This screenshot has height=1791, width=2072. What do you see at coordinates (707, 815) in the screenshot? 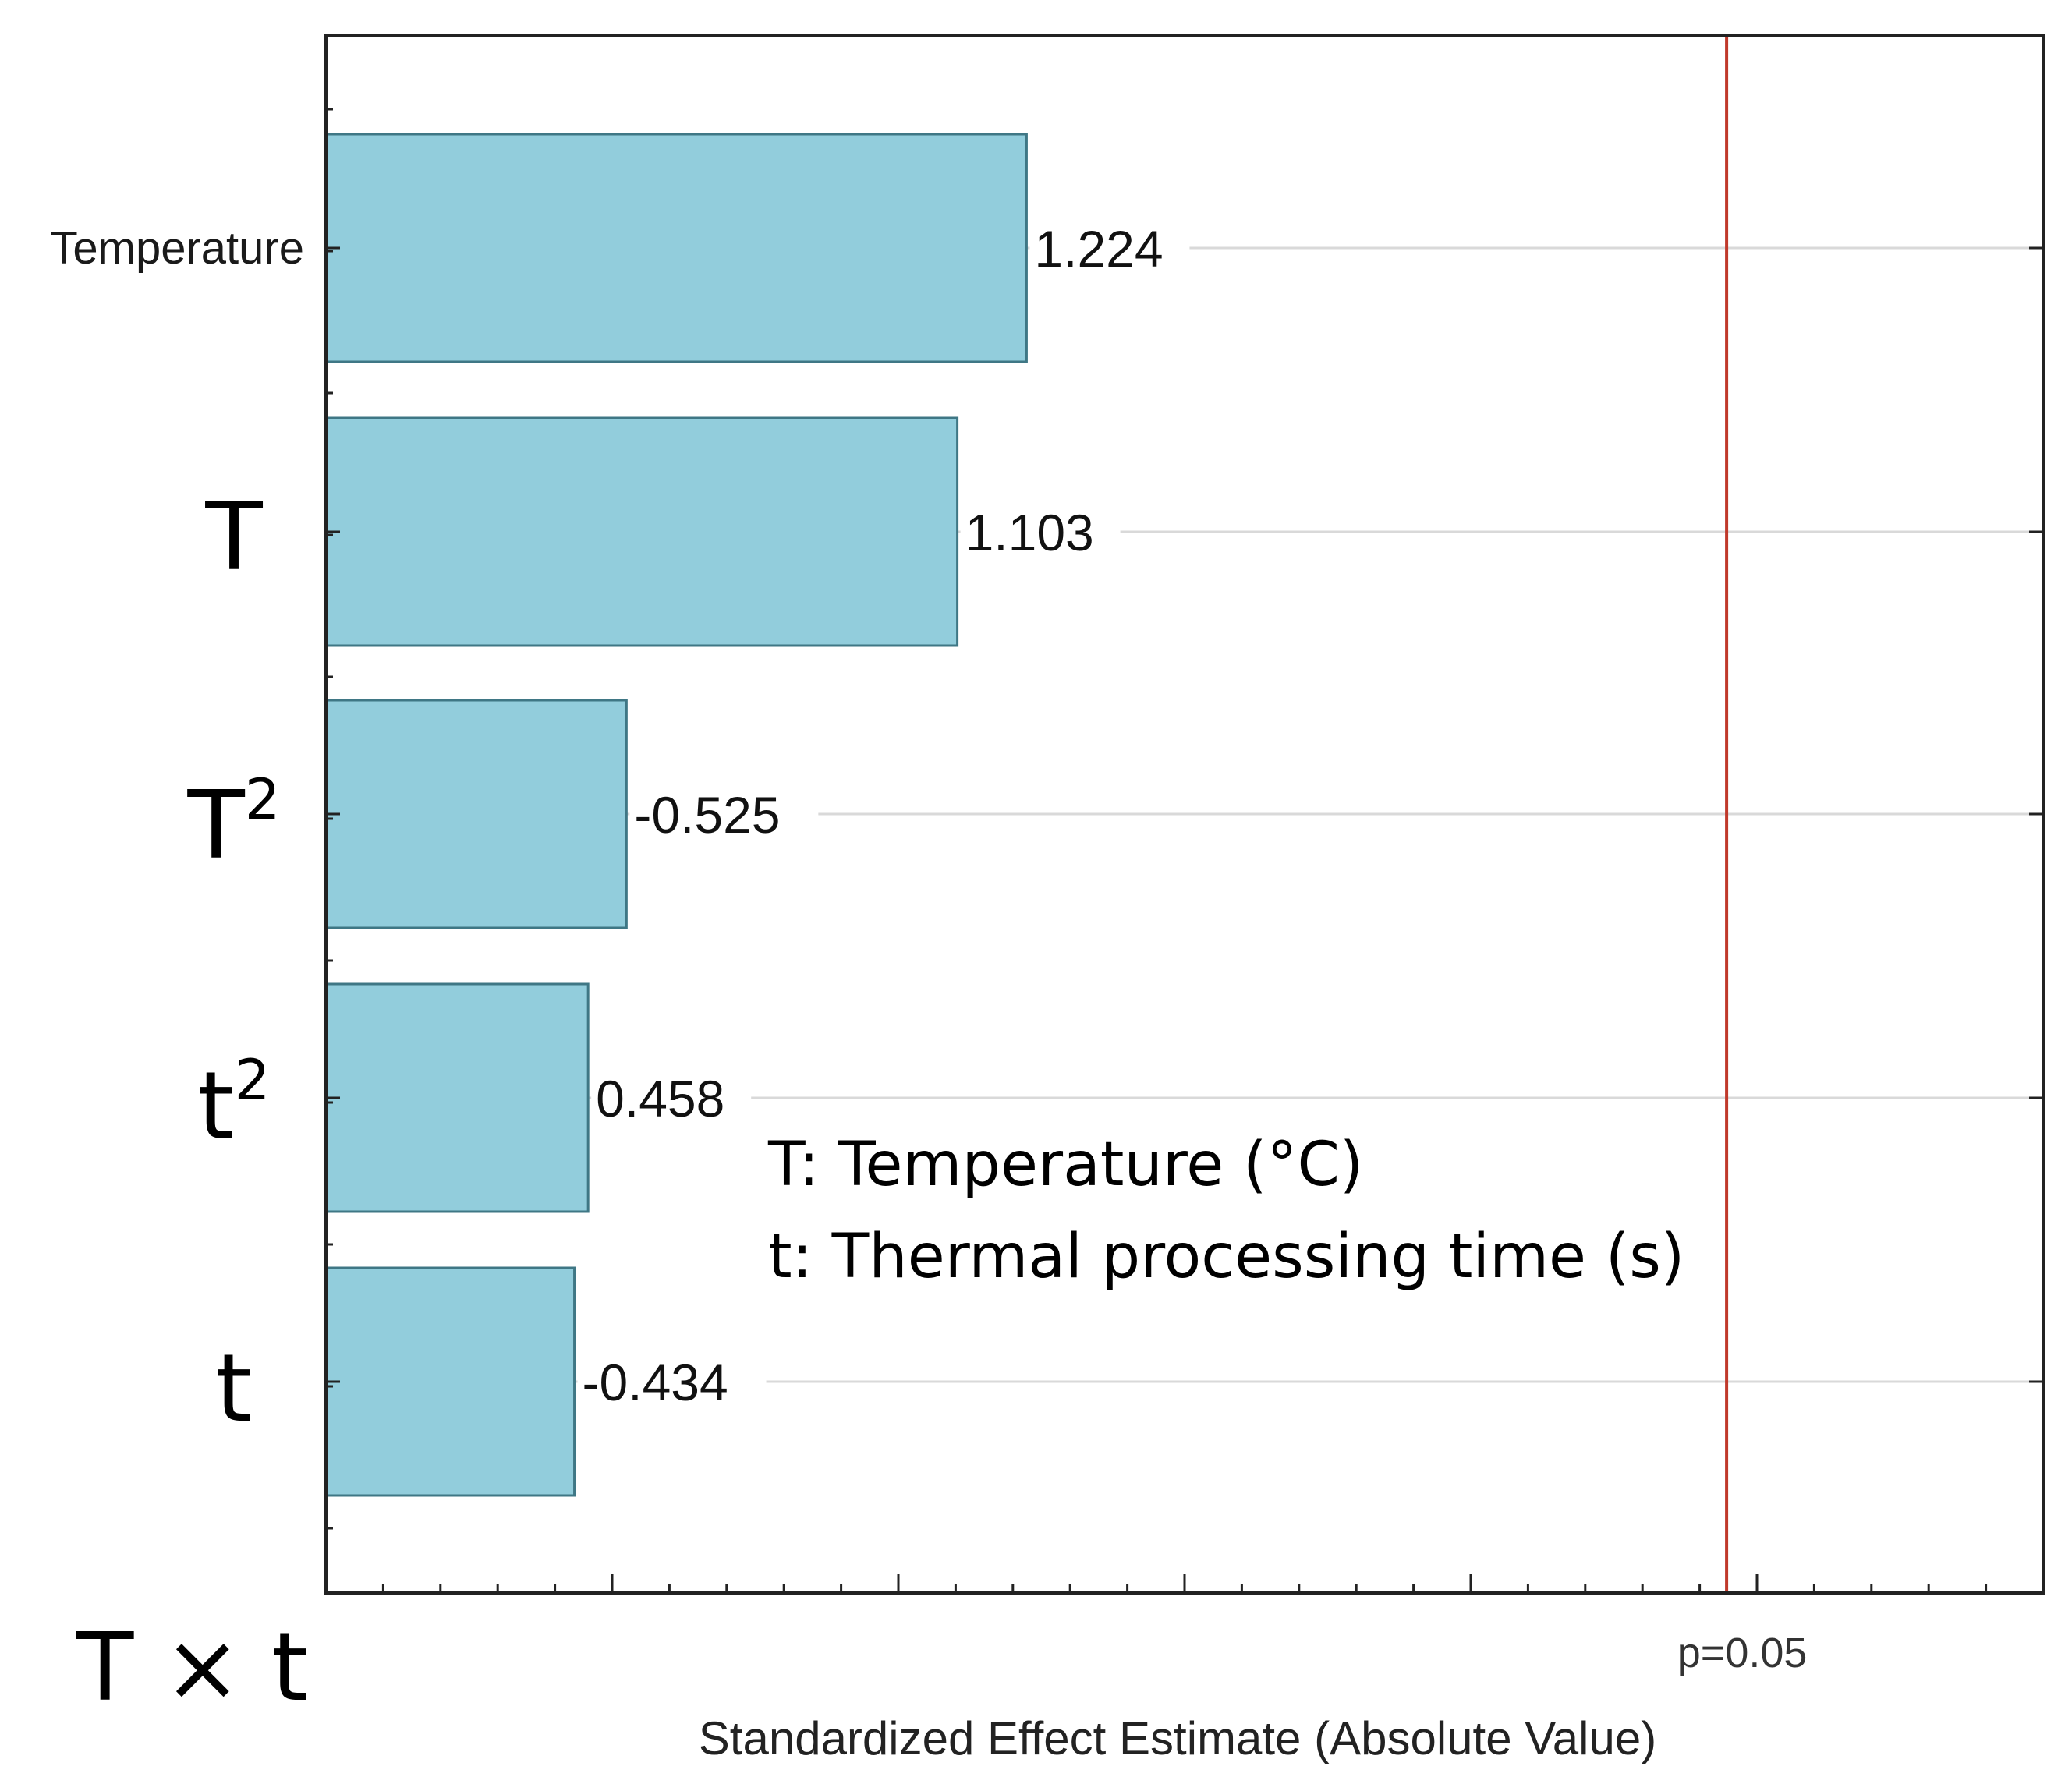
I see `bar-value-label-2: -0.525` at bounding box center [707, 815].